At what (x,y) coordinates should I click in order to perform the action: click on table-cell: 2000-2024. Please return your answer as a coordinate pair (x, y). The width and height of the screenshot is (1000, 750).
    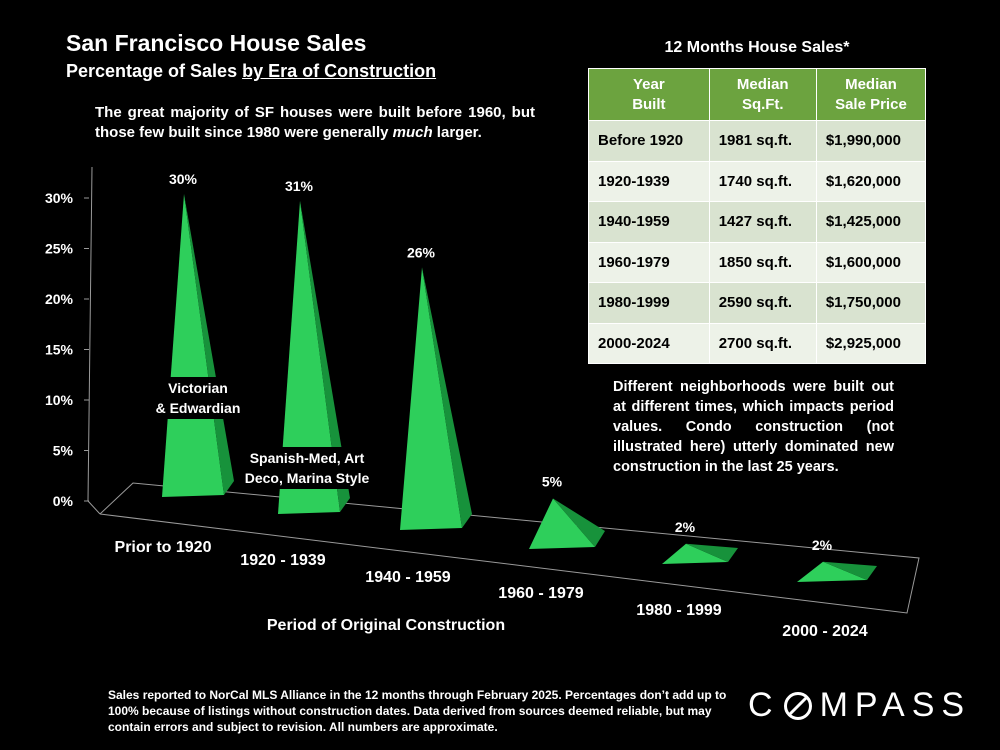
    Looking at the image, I should click on (649, 343).